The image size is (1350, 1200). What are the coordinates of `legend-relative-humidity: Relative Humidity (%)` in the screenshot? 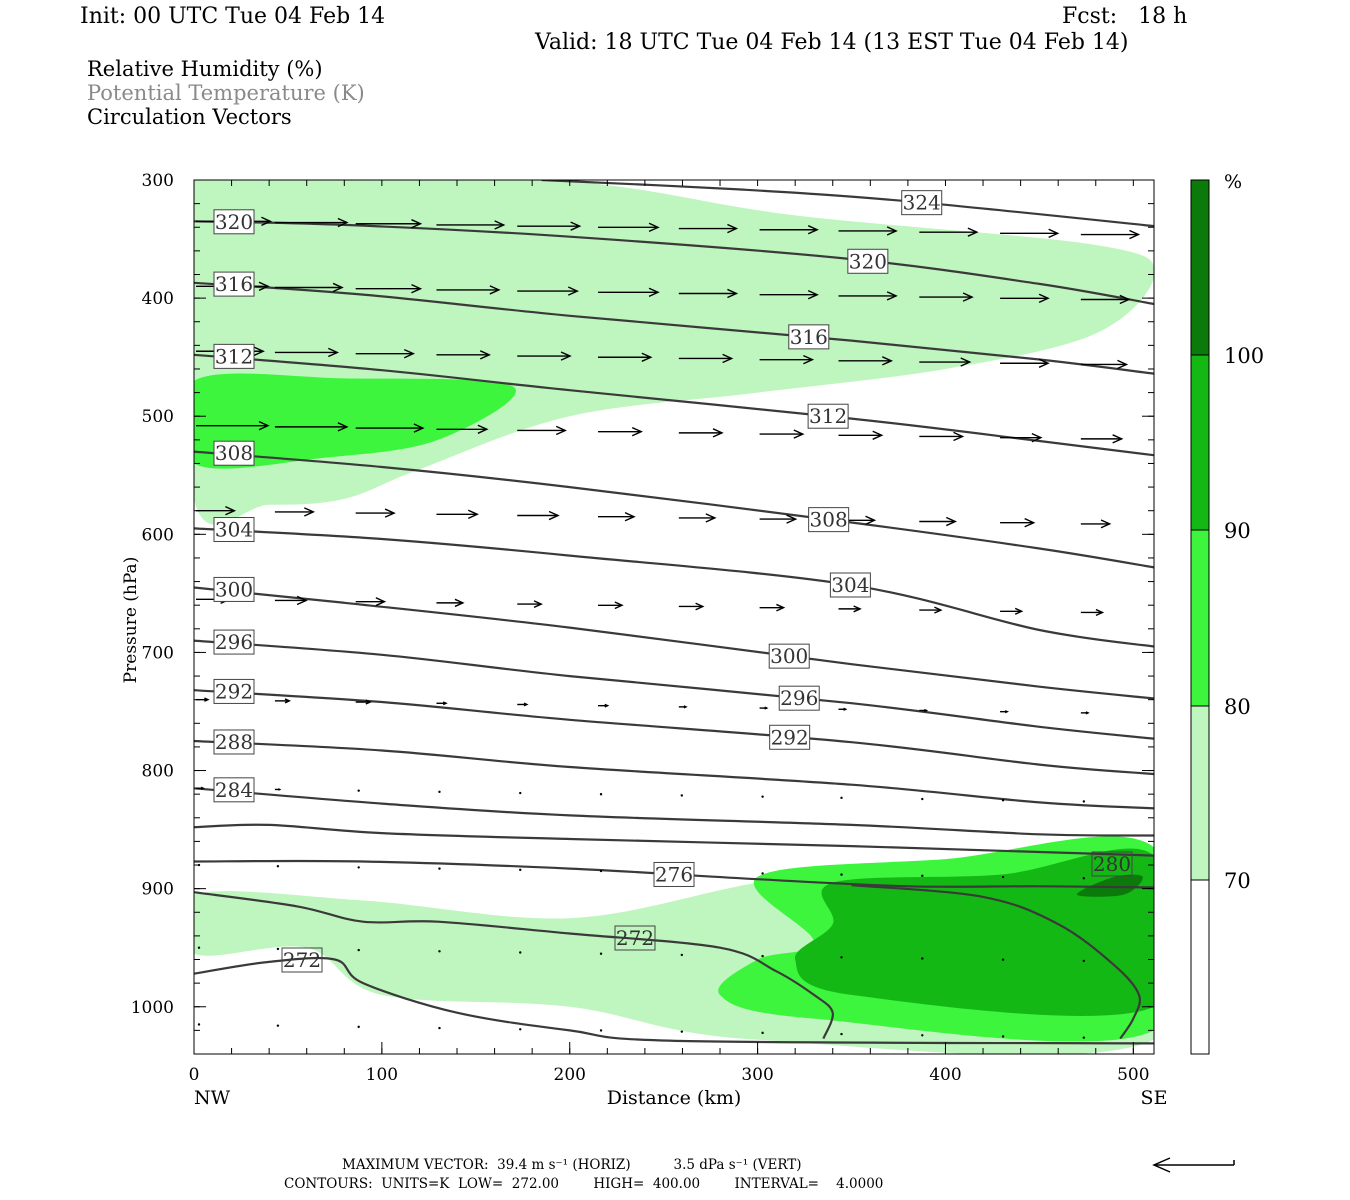 It's located at (205, 69).